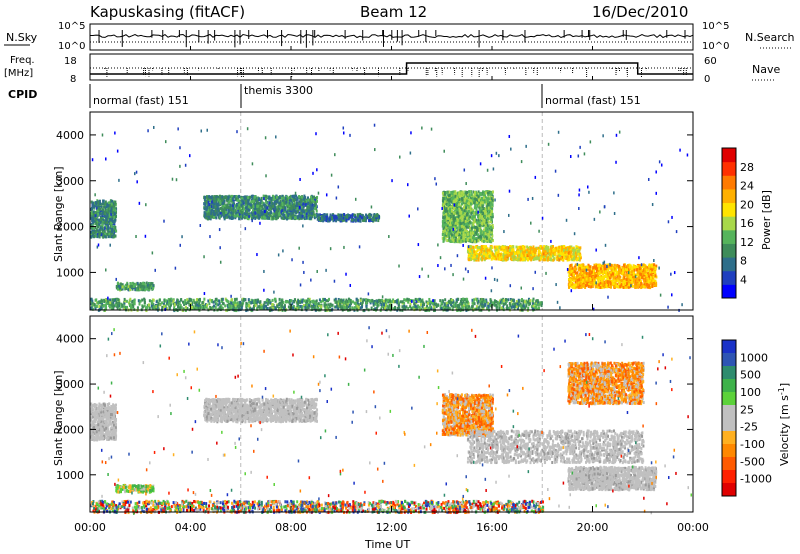  I want to click on freq-label-line1: Freq., so click(22, 60).